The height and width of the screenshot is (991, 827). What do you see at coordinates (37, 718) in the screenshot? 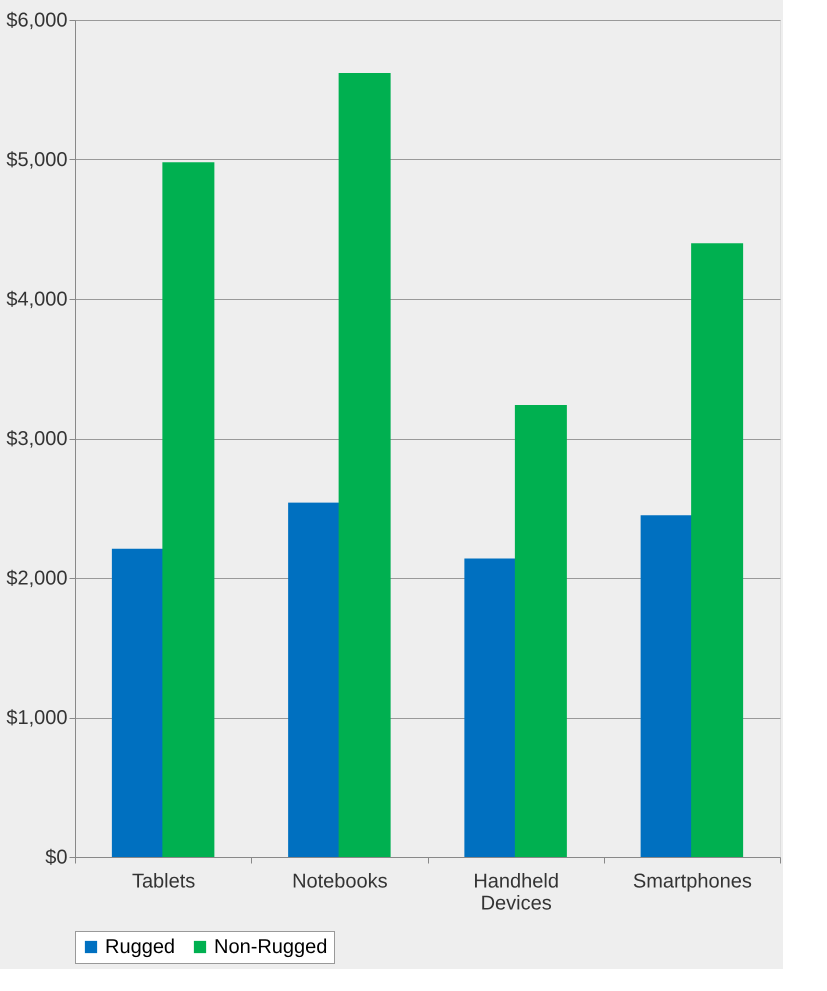
I see `y-tick-label: $1,000` at bounding box center [37, 718].